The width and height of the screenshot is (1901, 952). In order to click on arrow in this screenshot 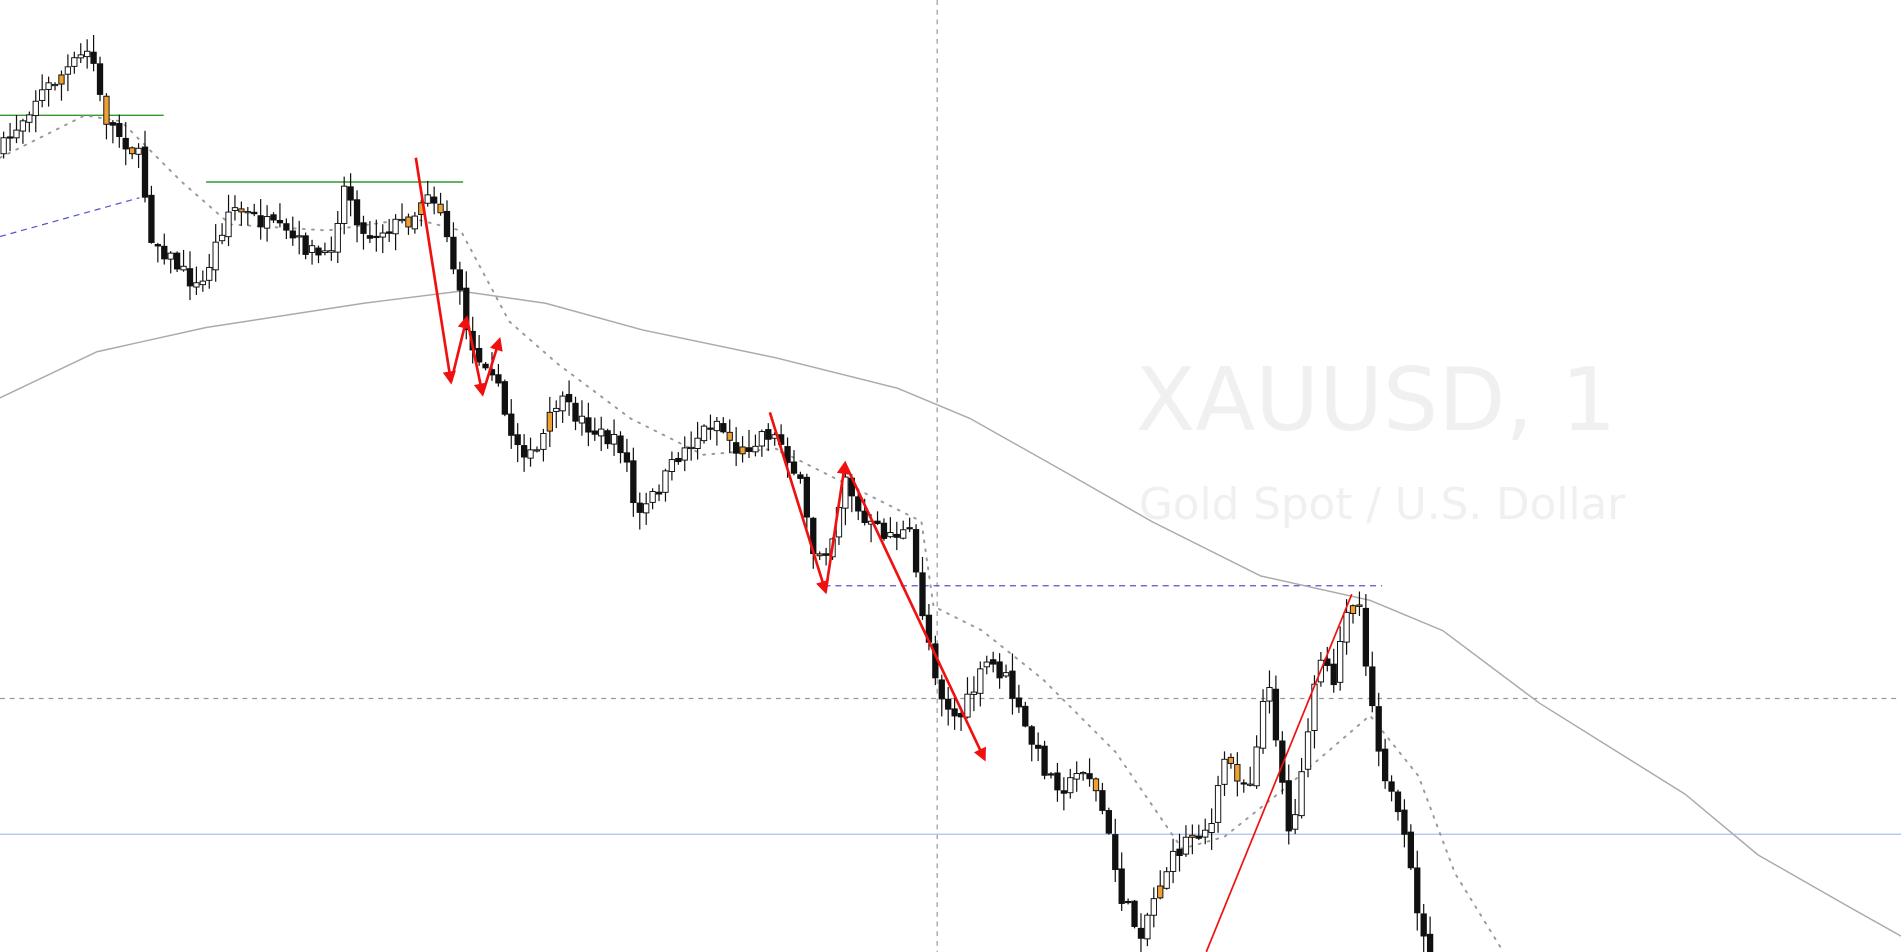, I will do `click(476, 357)`.